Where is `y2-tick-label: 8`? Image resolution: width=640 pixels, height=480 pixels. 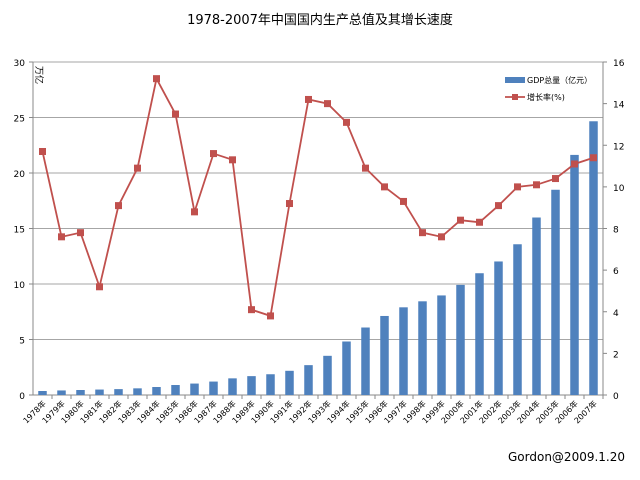 y2-tick-label: 8 is located at coordinates (616, 231).